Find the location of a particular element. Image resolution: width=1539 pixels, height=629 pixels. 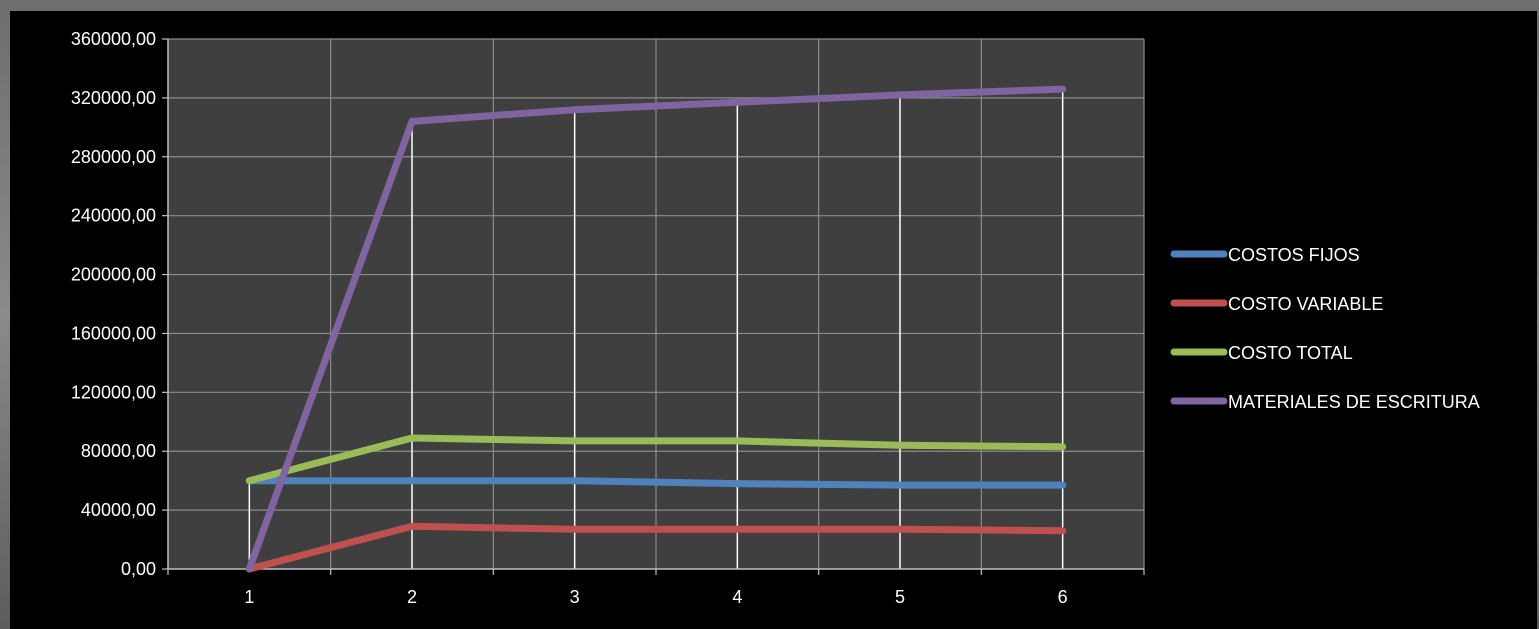

x-tick-label: 3 is located at coordinates (575, 597).